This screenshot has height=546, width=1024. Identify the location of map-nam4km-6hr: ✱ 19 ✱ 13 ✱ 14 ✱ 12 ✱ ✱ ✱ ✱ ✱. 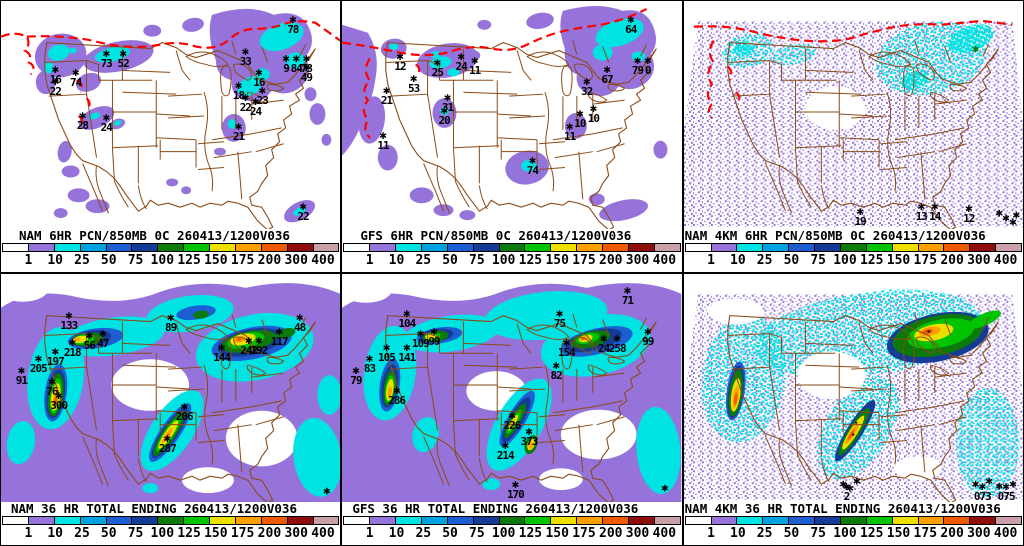
(853, 115).